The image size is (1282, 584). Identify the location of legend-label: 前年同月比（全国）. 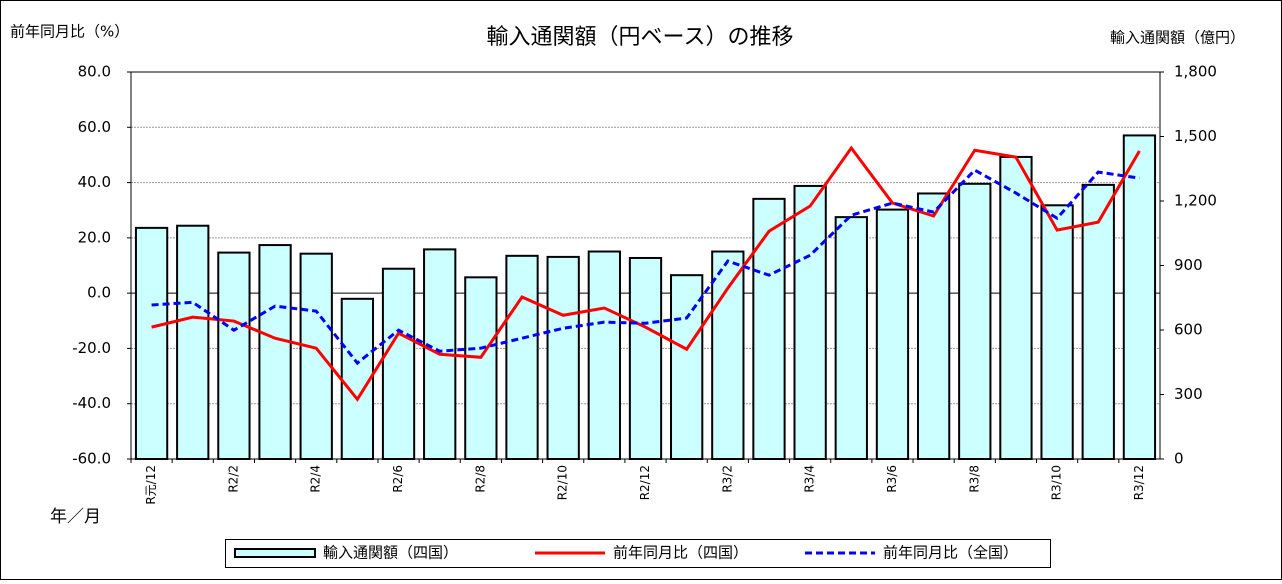
(950, 553).